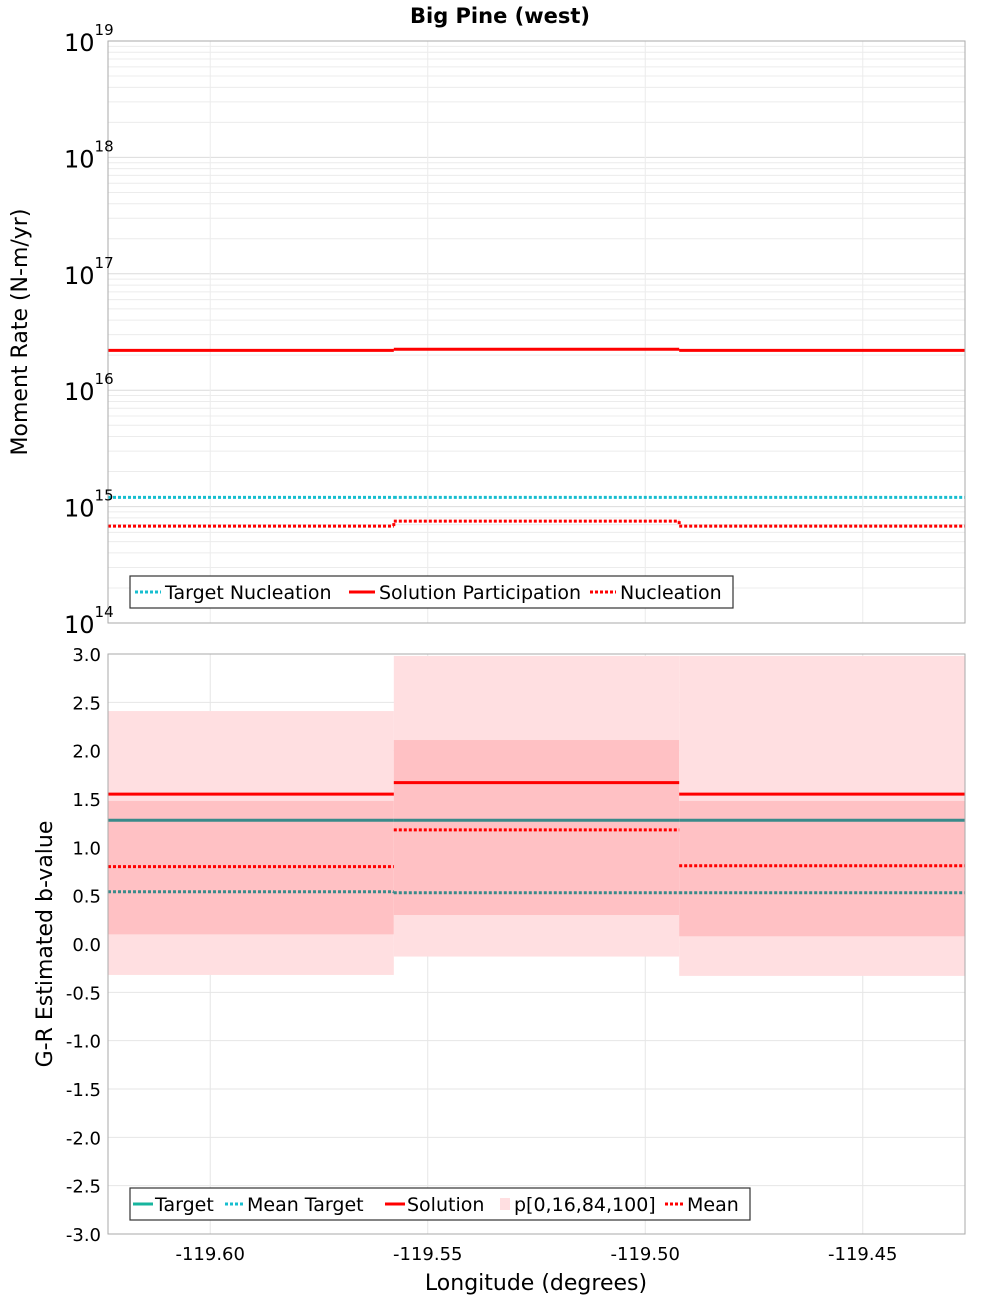  Describe the element at coordinates (305, 1205) in the screenshot. I see `bottom-legend-label: Mean Target` at that location.